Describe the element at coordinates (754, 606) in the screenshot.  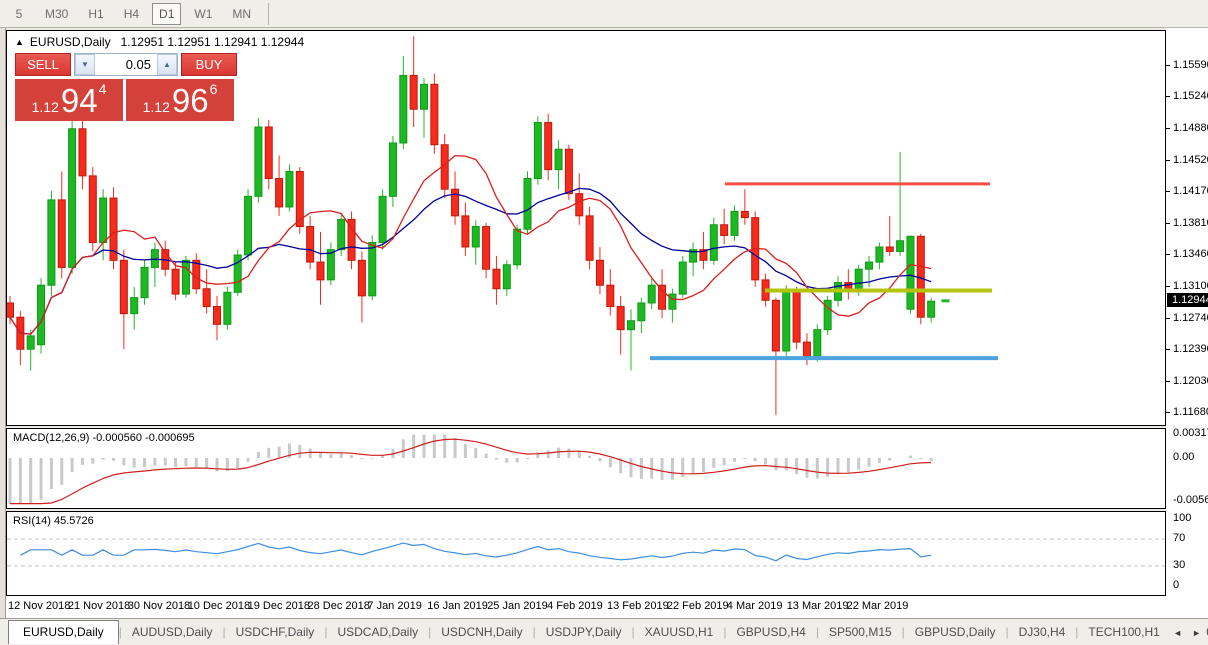
I see `date-label: 4 Mar 2019` at that location.